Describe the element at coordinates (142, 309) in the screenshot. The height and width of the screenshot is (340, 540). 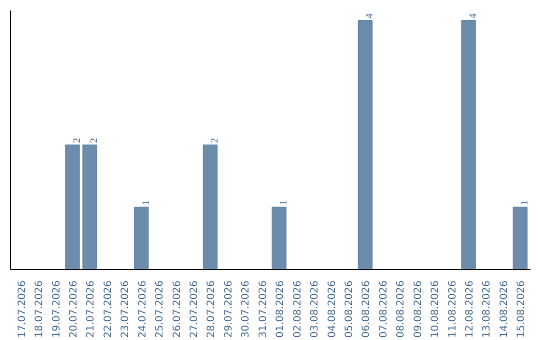
I see `x-tick-label: 24.07.2026` at that location.